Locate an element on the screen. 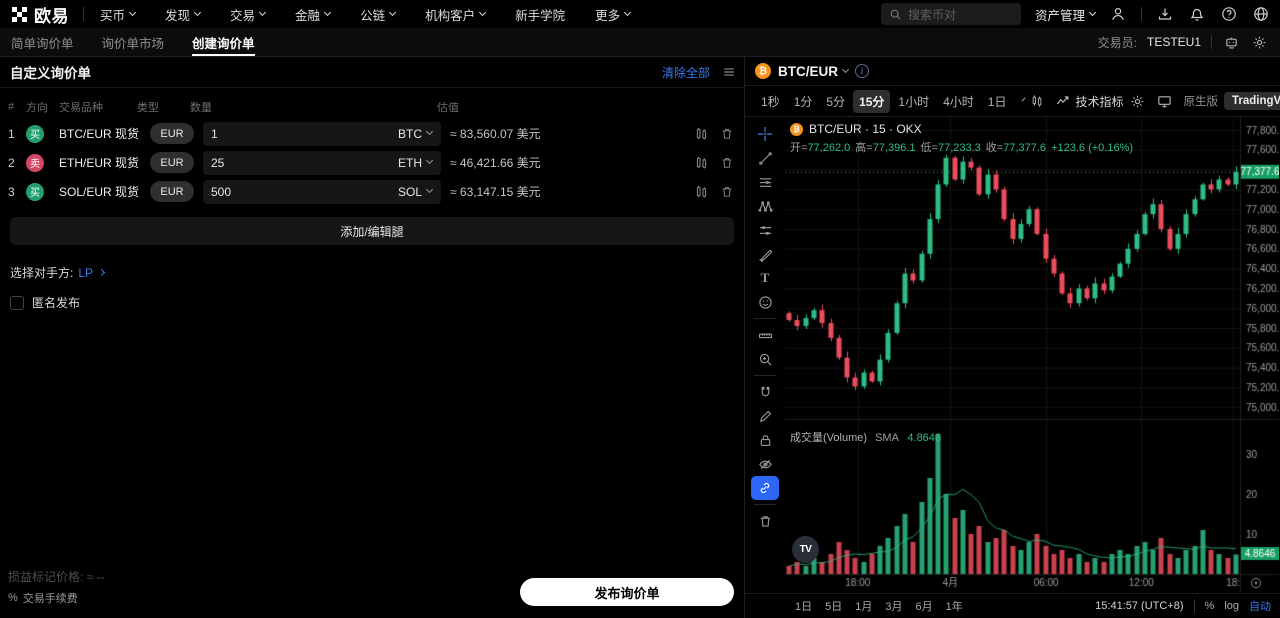  help-icon is located at coordinates (1229, 14).